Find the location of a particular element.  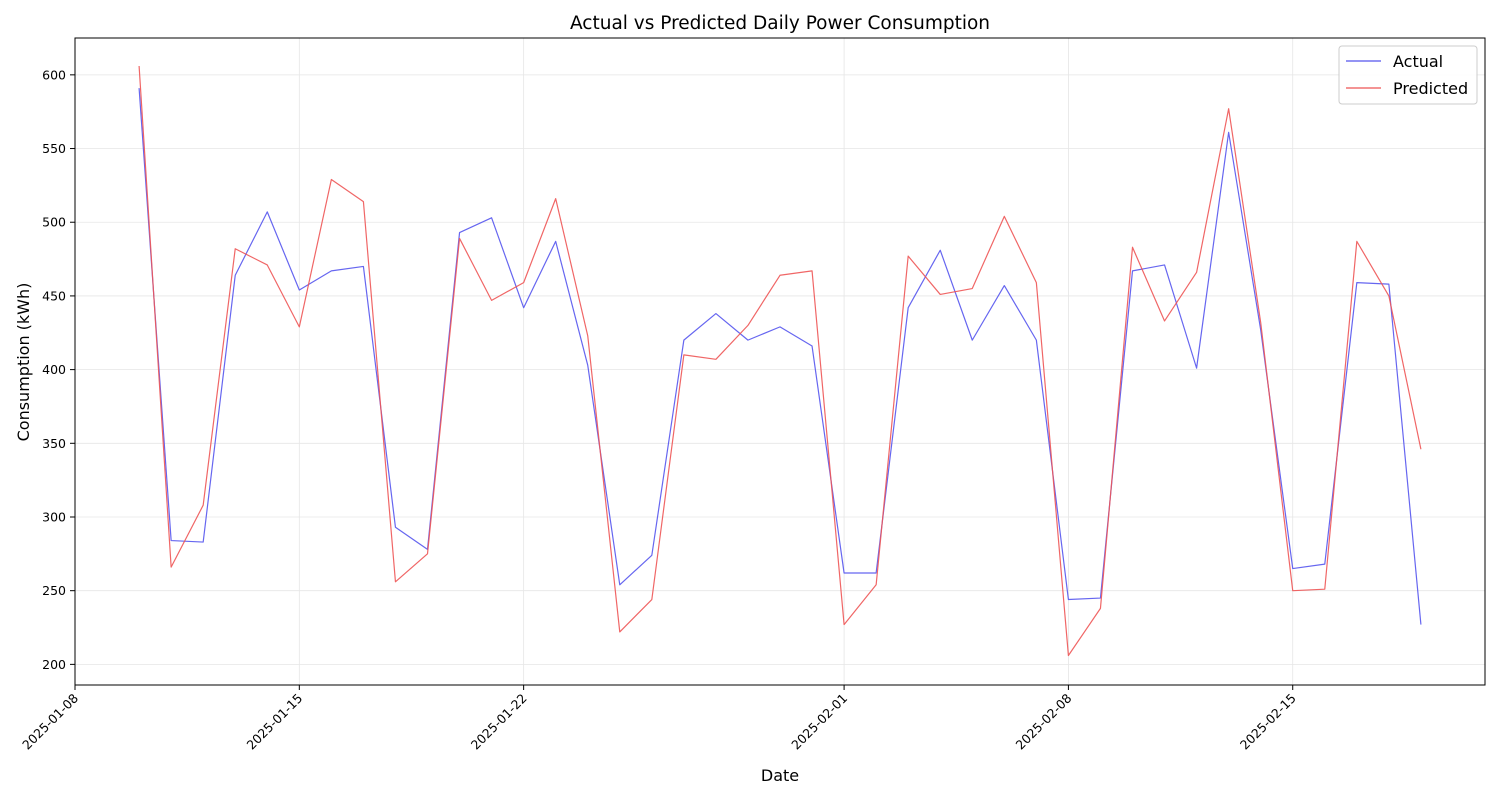

y-tick-label: 300 is located at coordinates (54, 516).